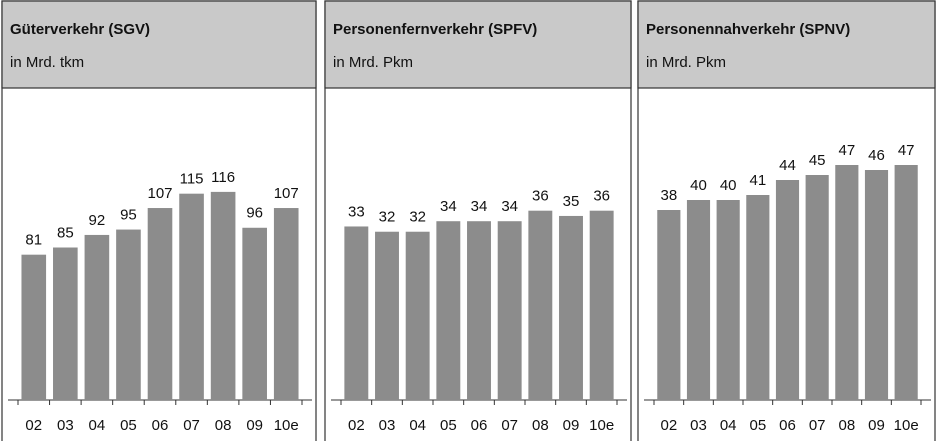 This screenshot has height=441, width=936. Describe the element at coordinates (571, 201) in the screenshot. I see `value-label: 35` at that location.